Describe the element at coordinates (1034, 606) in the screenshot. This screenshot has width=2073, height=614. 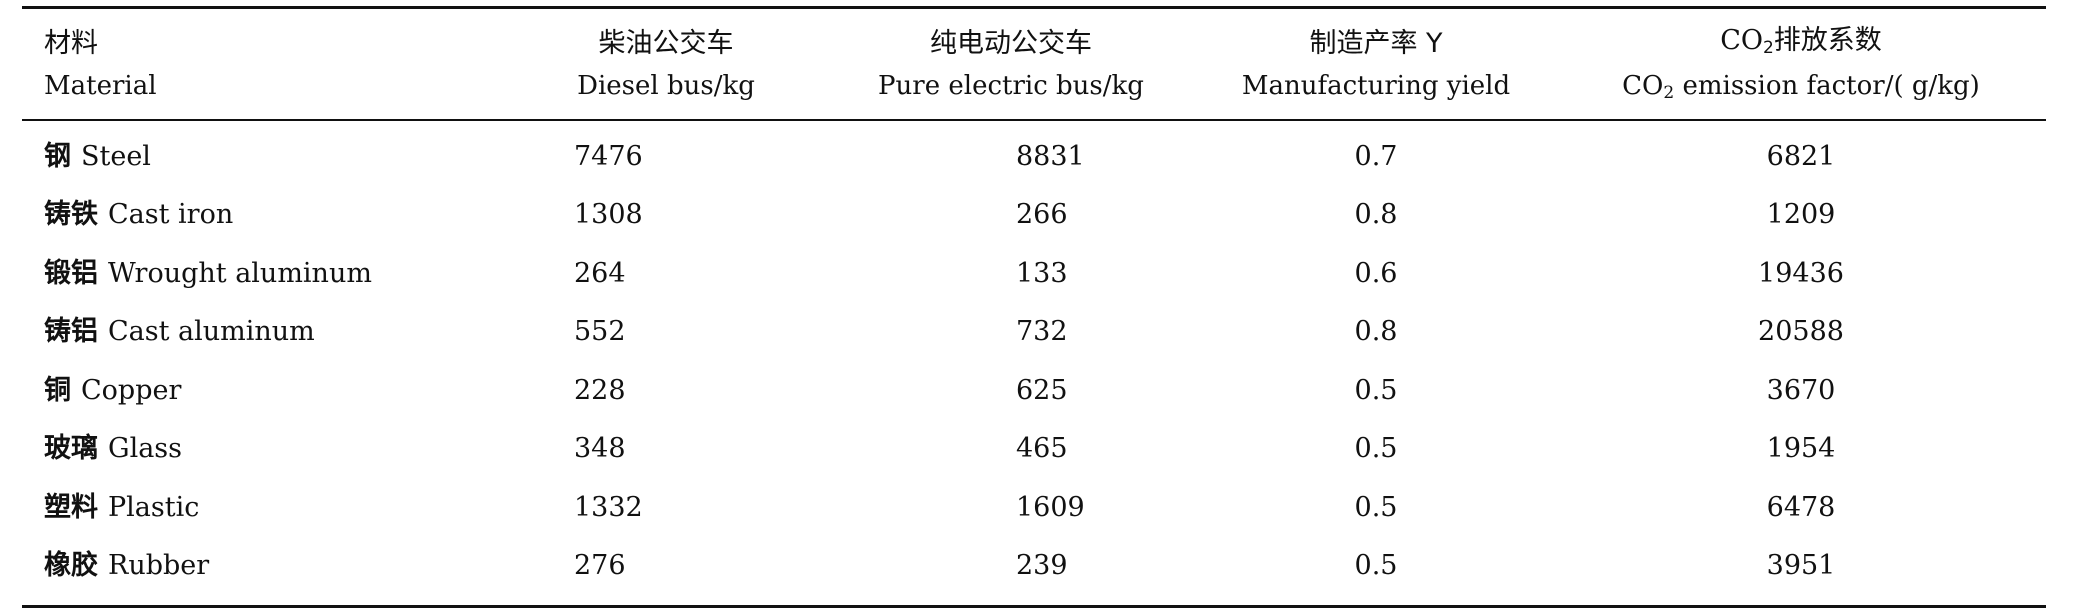
I see `table-bottom-rule` at that location.